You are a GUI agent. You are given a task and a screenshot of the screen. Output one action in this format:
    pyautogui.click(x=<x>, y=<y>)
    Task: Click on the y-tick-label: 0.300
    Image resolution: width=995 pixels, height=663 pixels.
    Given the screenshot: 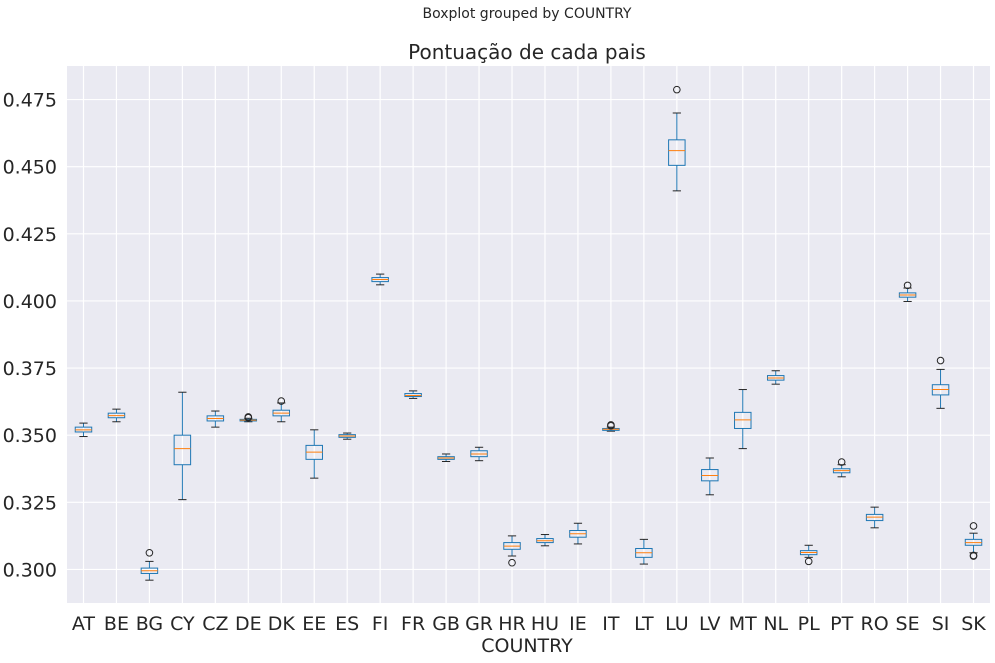 What is the action you would take?
    pyautogui.click(x=30, y=570)
    